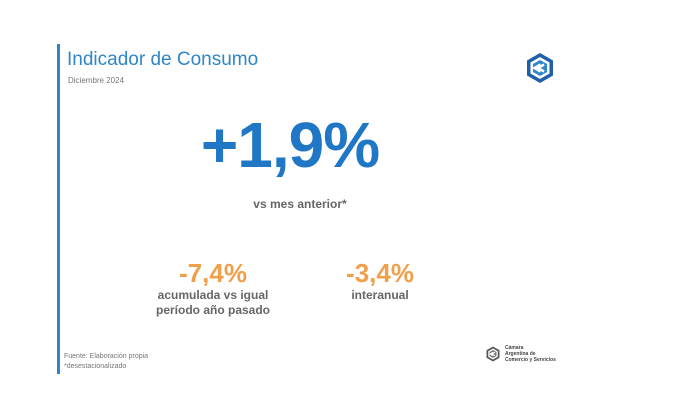 This screenshot has width=687, height=411. I want to click on accent-bar, so click(58, 209).